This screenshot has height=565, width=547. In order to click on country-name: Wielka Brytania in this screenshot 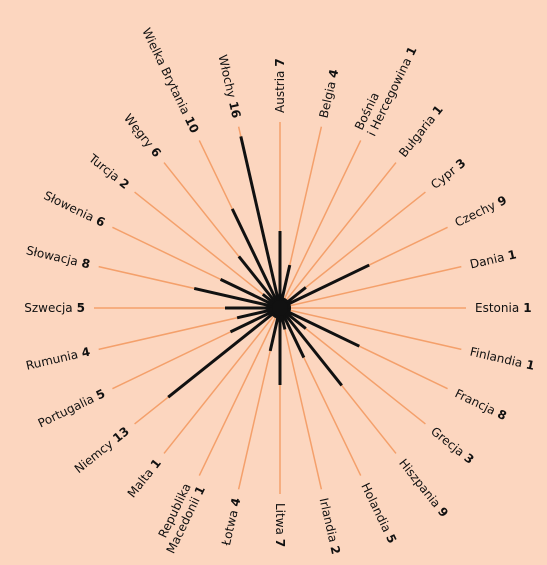, I will do `click(166, 71)`.